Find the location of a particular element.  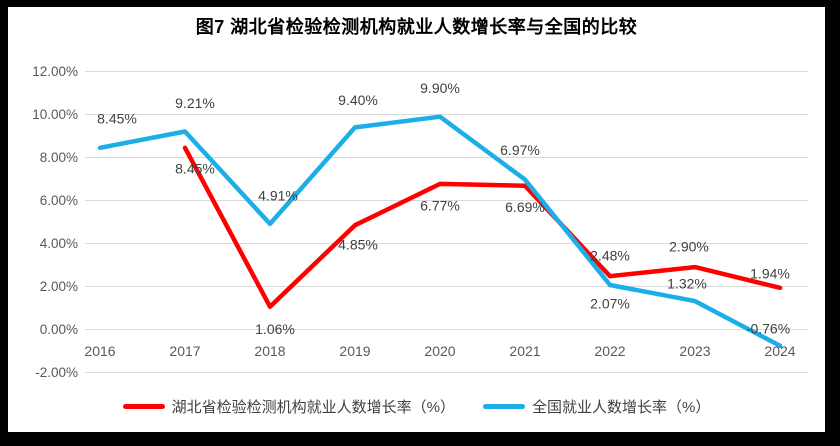

legend-item-hubei: 湖北省检验检测机构就业人数增长率（%） is located at coordinates (288, 406).